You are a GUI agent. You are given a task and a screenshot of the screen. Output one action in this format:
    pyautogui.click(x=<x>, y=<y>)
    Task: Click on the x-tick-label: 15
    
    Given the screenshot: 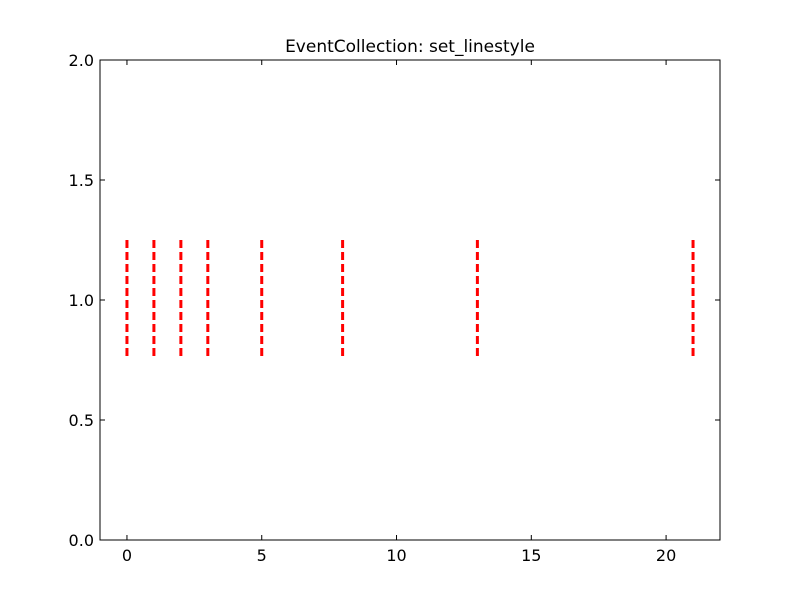 What is the action you would take?
    pyautogui.click(x=531, y=555)
    